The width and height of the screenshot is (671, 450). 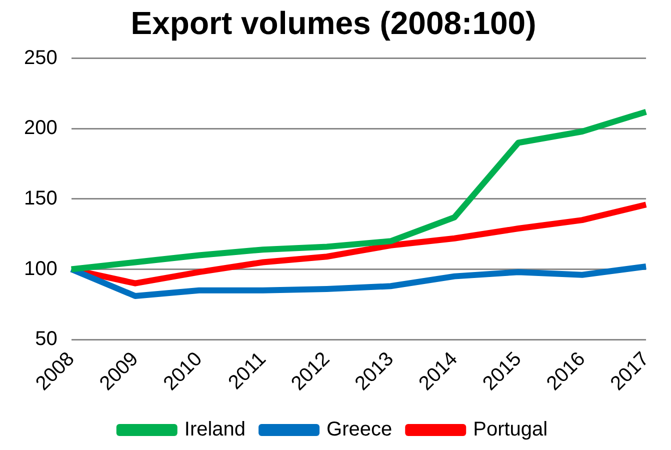 I want to click on legend-label: Greece, so click(x=359, y=429).